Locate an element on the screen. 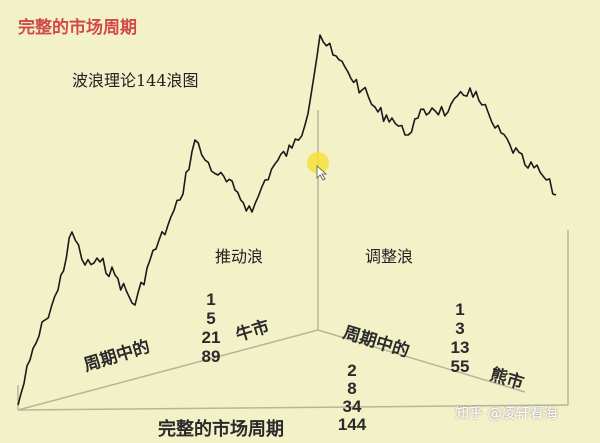 Image resolution: width=600 pixels, height=443 pixels. cursor-highlight is located at coordinates (318, 163).